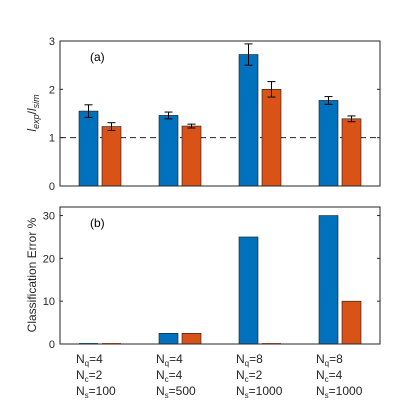  I want to click on bar-a-s2-c2, so click(191, 156).